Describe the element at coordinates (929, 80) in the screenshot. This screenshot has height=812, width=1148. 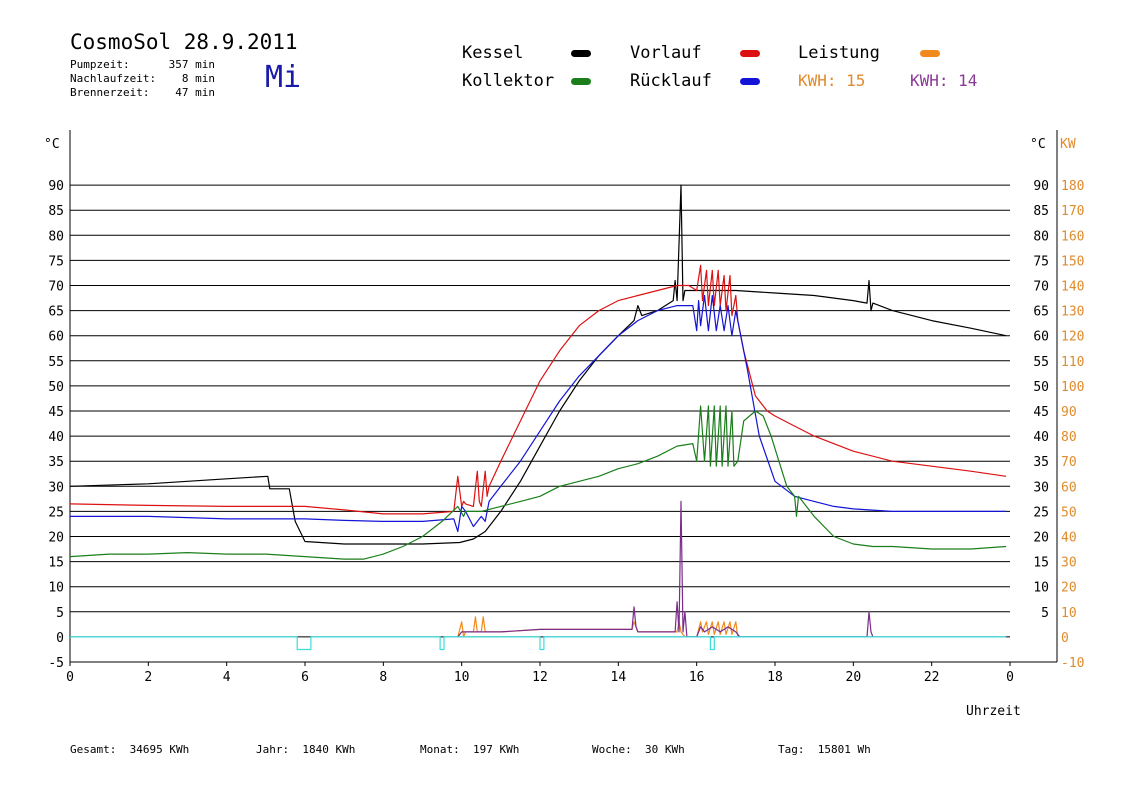
I see `kwh-2-label: KWH:` at that location.